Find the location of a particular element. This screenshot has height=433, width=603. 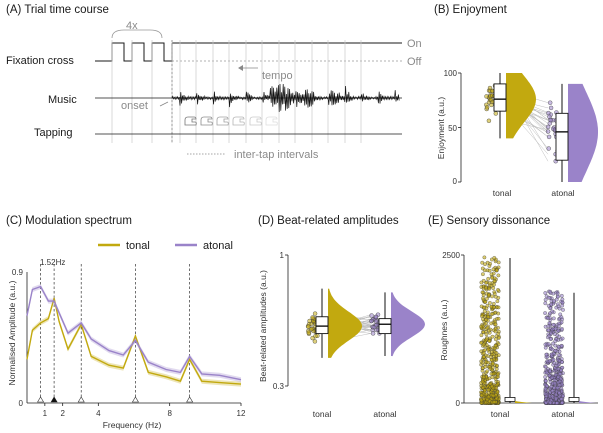

beat-amplitude-plot is located at coordinates (355, 320).